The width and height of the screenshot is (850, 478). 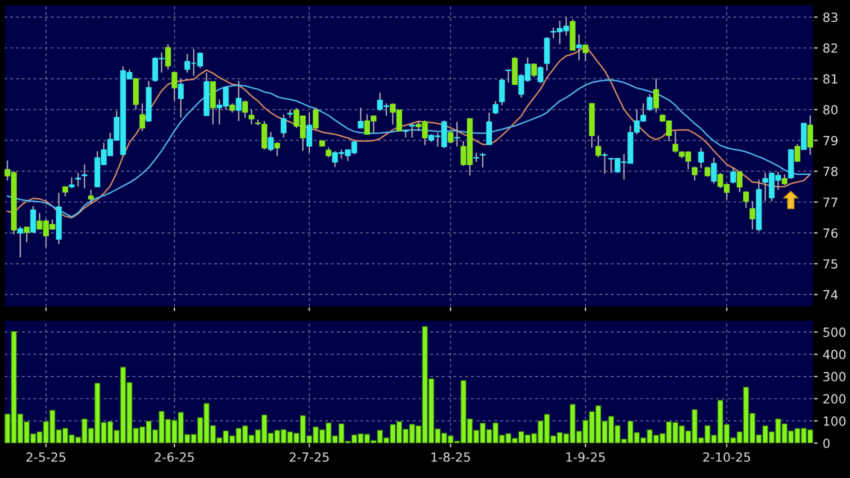 I want to click on y-tick-label: 0, so click(x=826, y=443).